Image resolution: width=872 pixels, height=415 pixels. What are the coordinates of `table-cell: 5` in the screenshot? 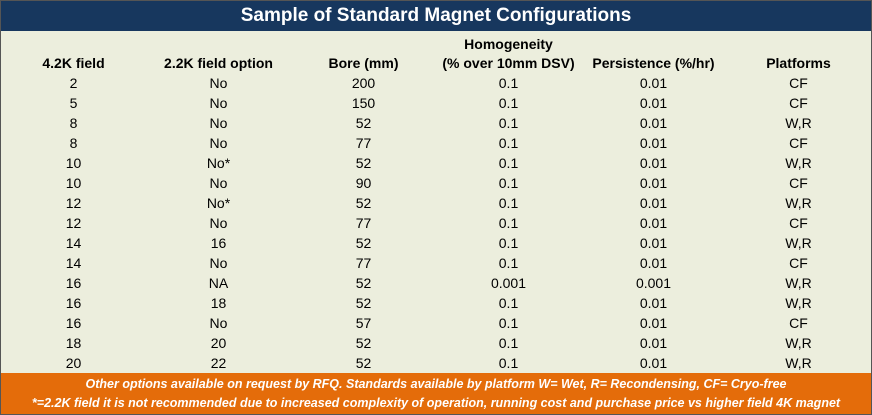 It's located at (73, 103).